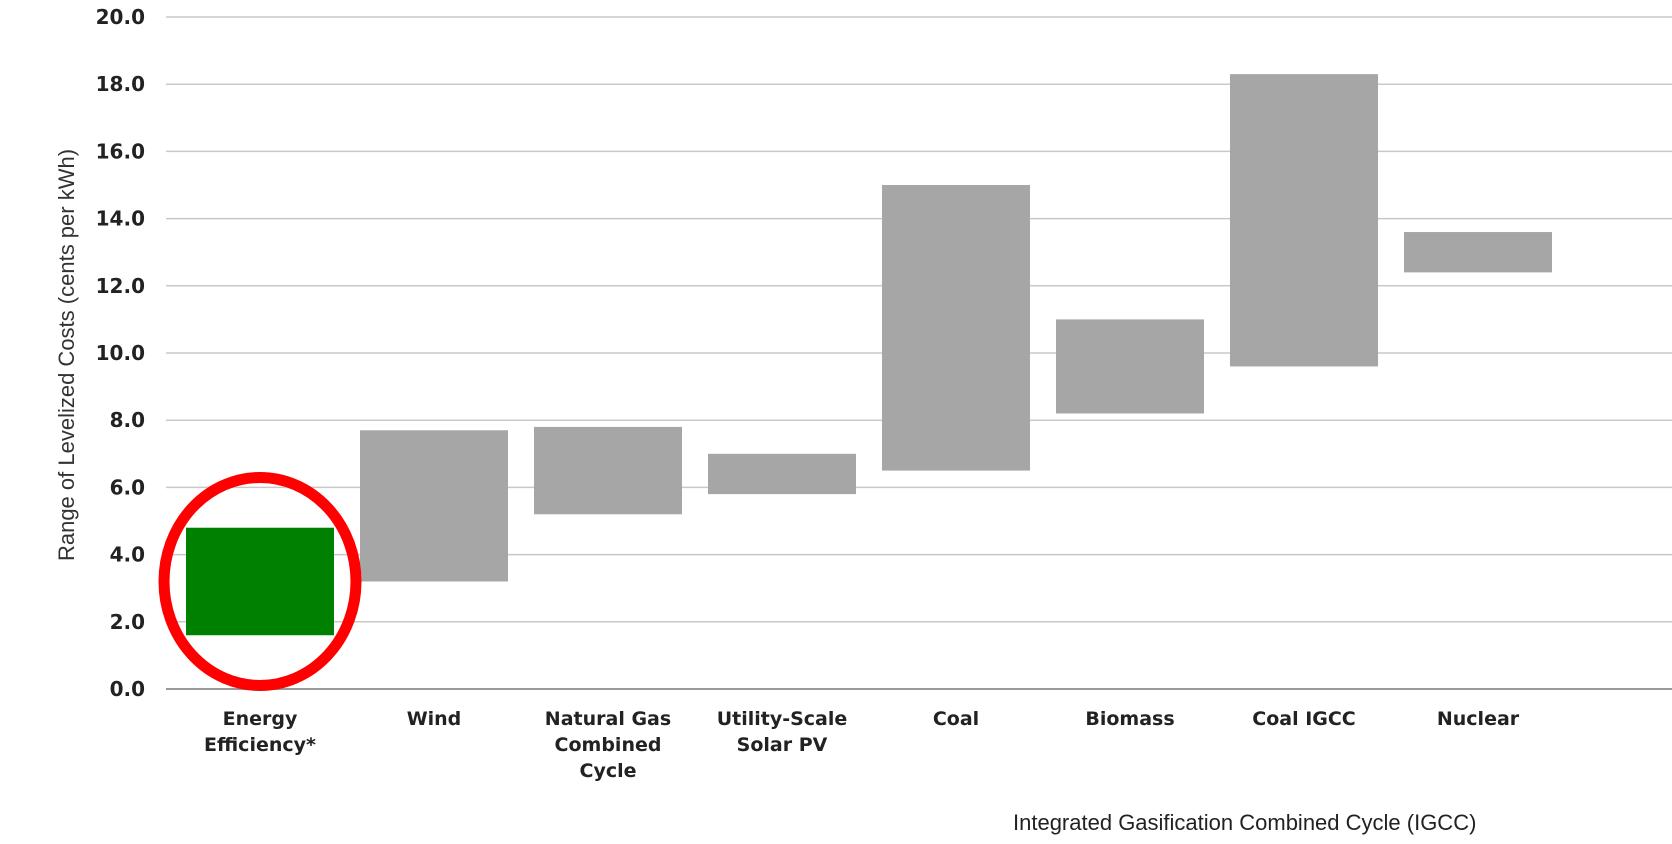  Describe the element at coordinates (434, 719) in the screenshot. I see `category-label: Wind` at that location.